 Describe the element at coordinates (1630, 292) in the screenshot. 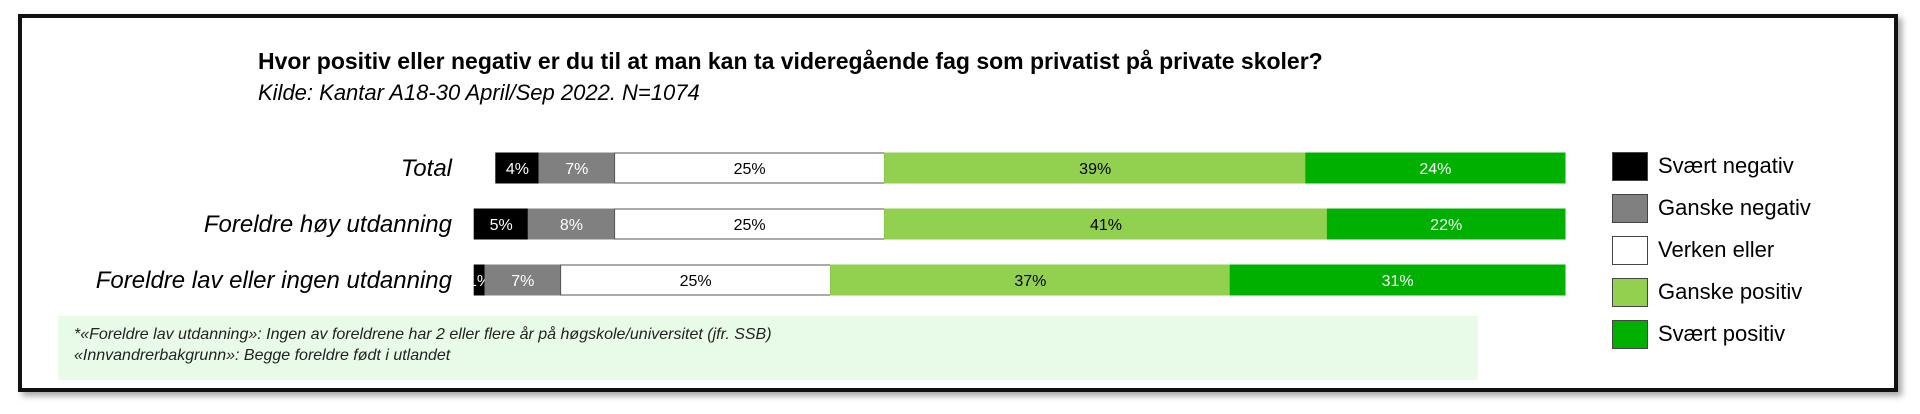

I see `legend-swatch-ganske-positiv` at that location.